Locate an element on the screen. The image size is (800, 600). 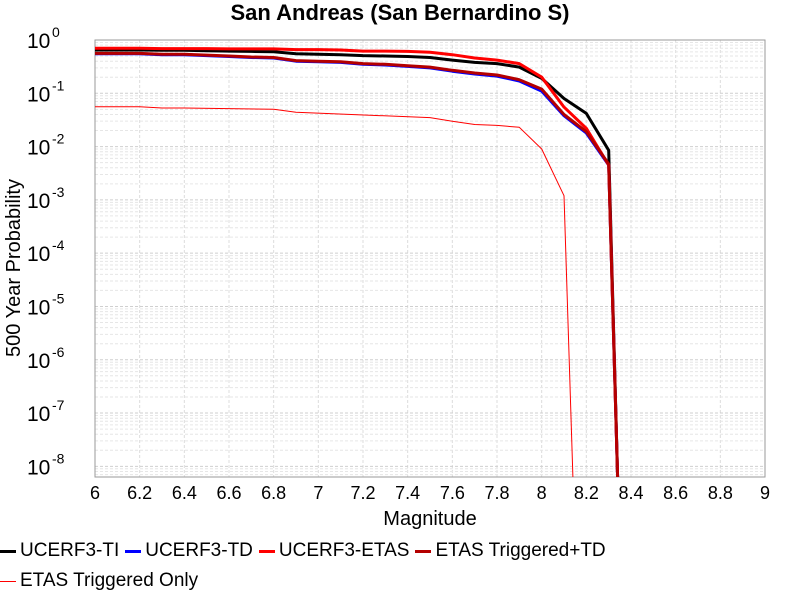
x-tick-label: 6 is located at coordinates (95, 493).